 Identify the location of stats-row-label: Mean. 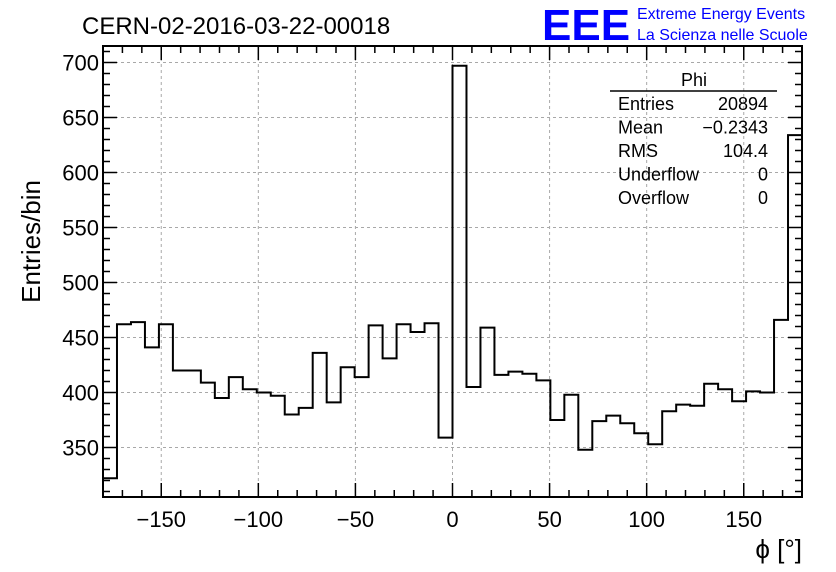
(640, 128).